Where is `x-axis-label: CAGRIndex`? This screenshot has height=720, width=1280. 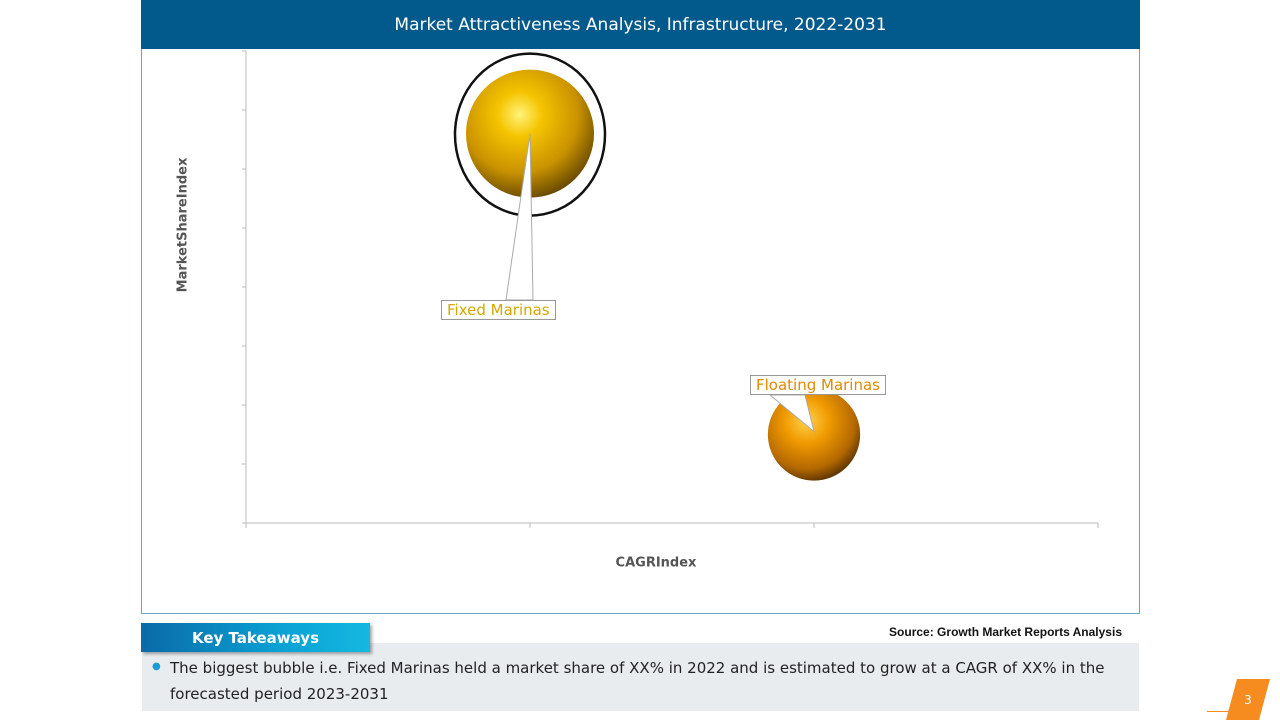 x-axis-label: CAGRIndex is located at coordinates (656, 563).